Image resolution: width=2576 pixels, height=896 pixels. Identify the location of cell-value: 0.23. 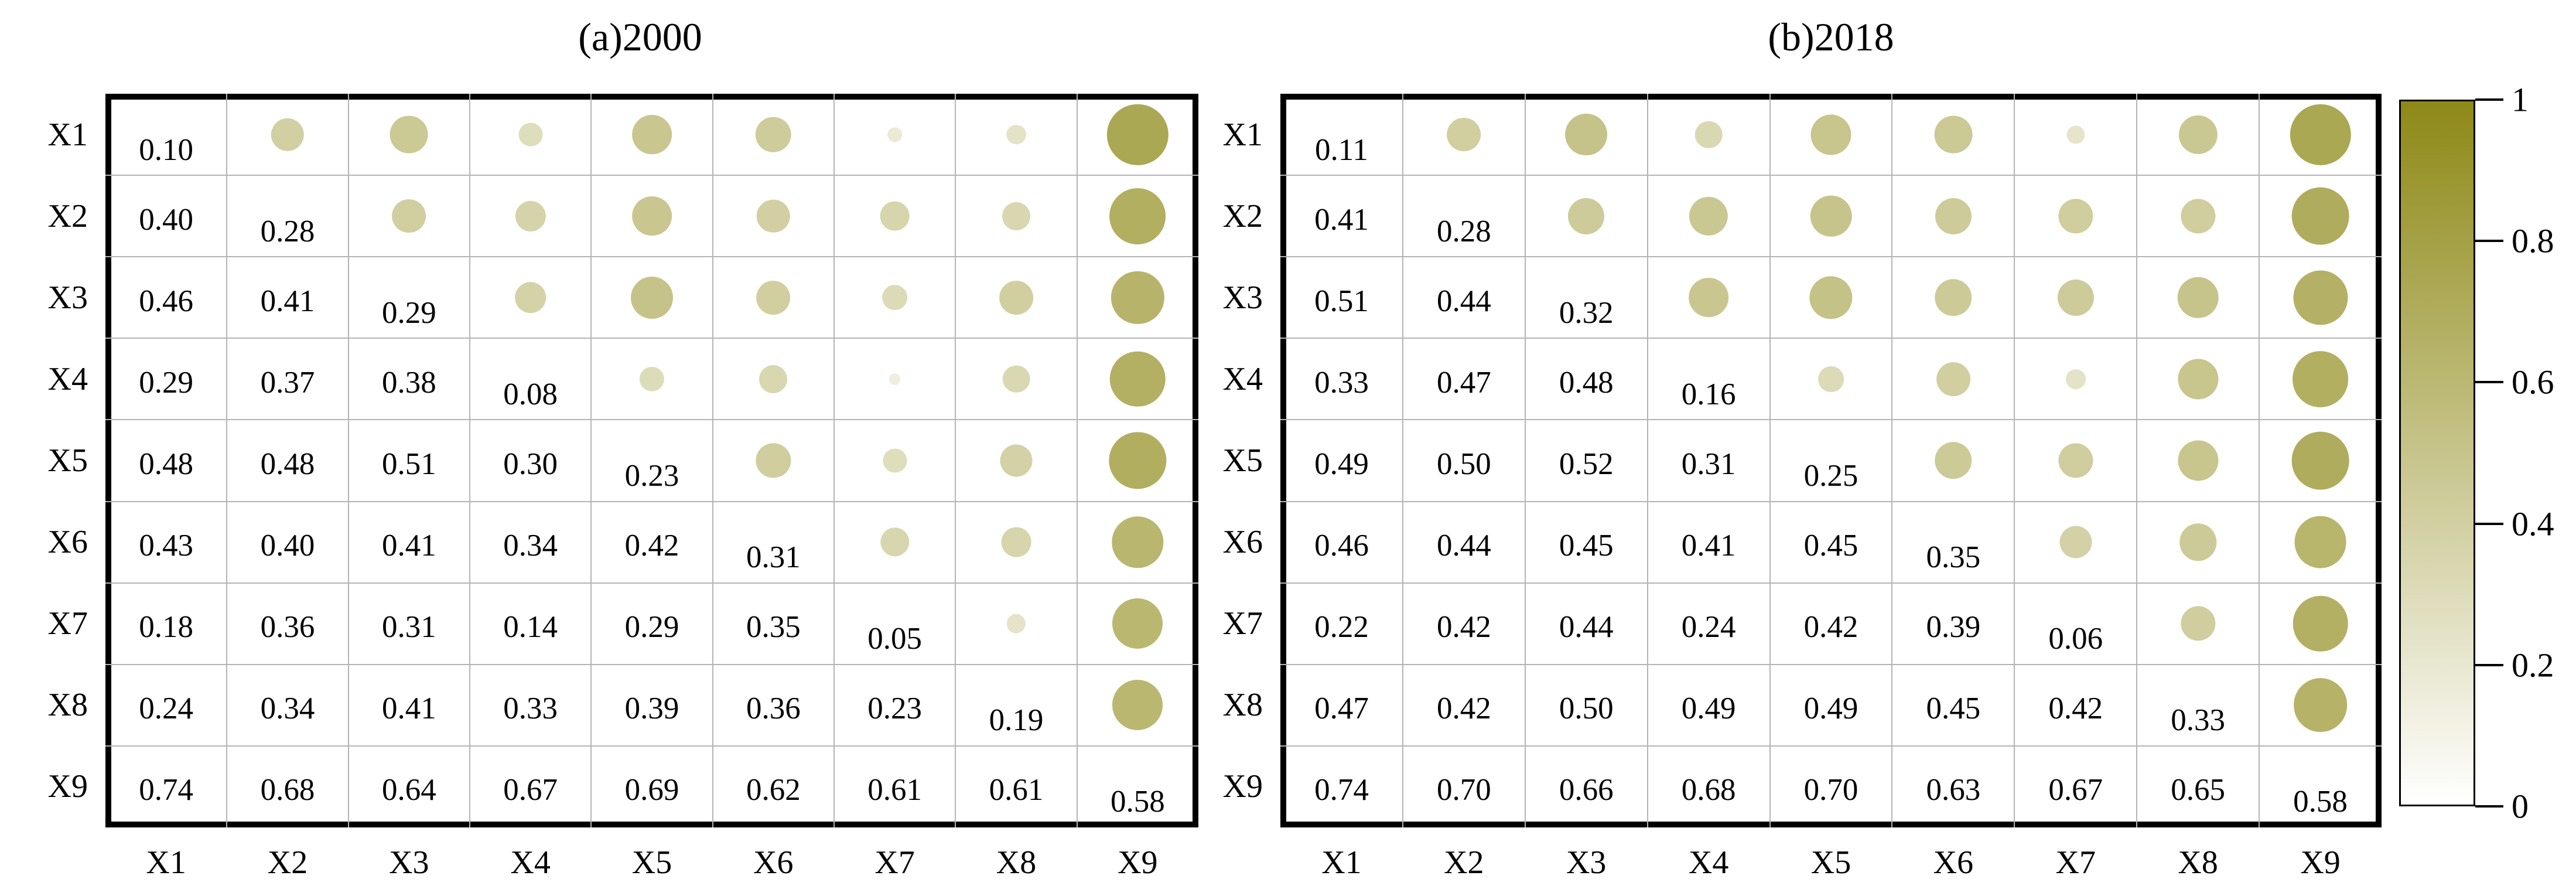
(651, 476).